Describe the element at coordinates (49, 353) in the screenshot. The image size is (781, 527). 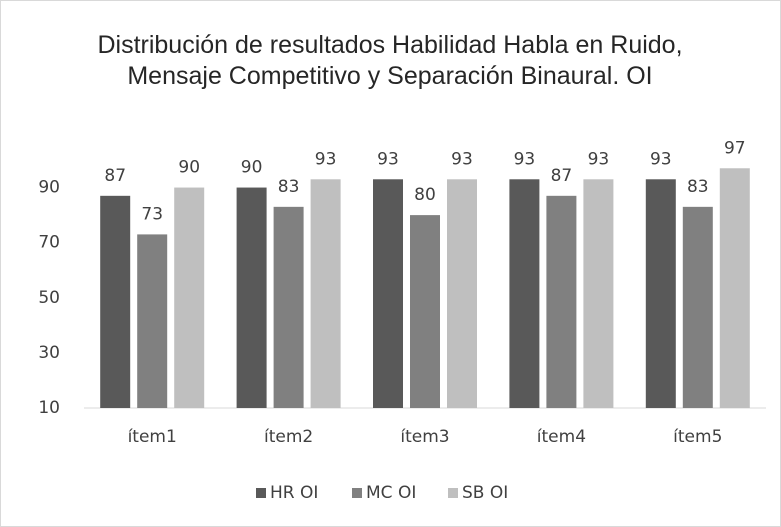
I see `y-tick-label: 30` at that location.